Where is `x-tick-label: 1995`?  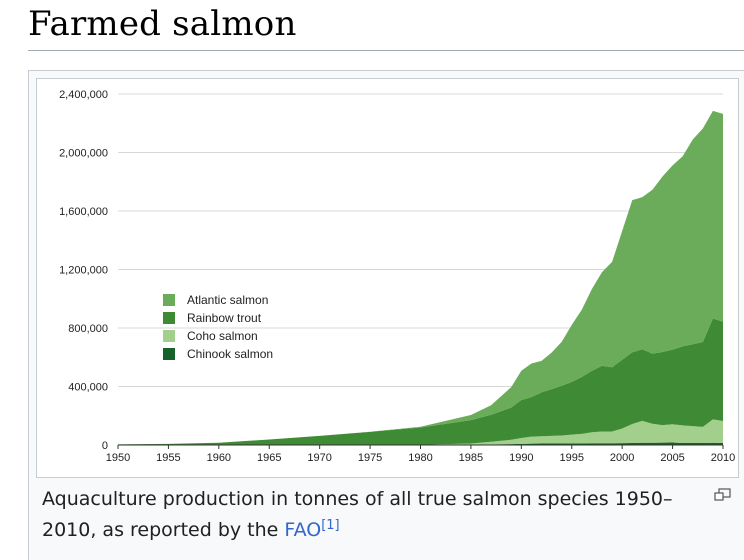
x-tick-label: 1995 is located at coordinates (572, 458).